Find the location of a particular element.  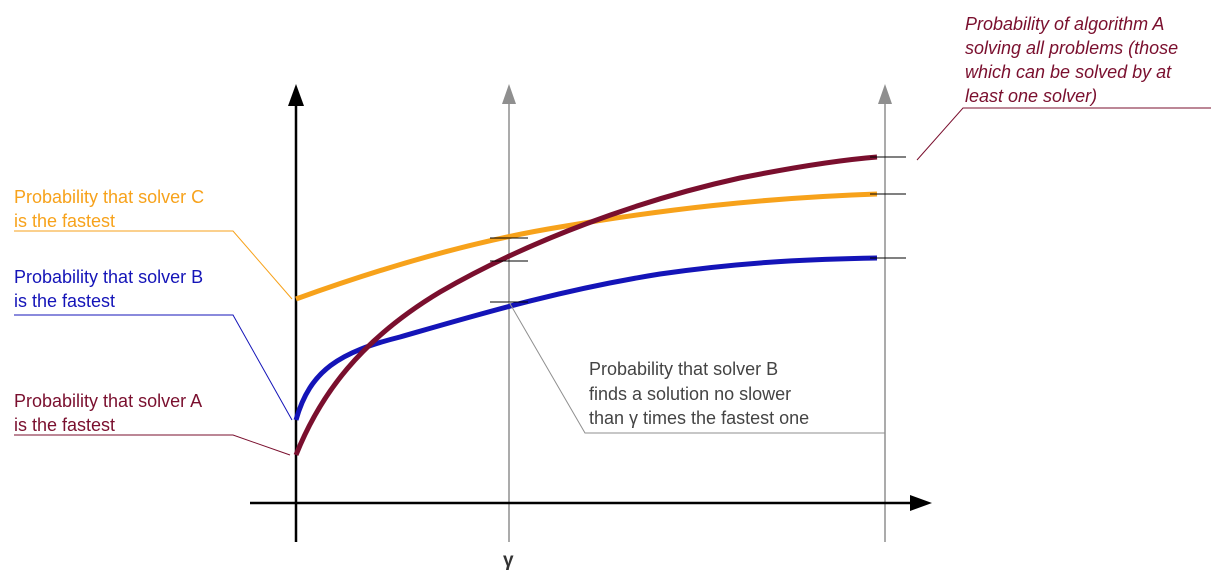

svg-text: Probability that solver C is located at coordinates (109, 197).